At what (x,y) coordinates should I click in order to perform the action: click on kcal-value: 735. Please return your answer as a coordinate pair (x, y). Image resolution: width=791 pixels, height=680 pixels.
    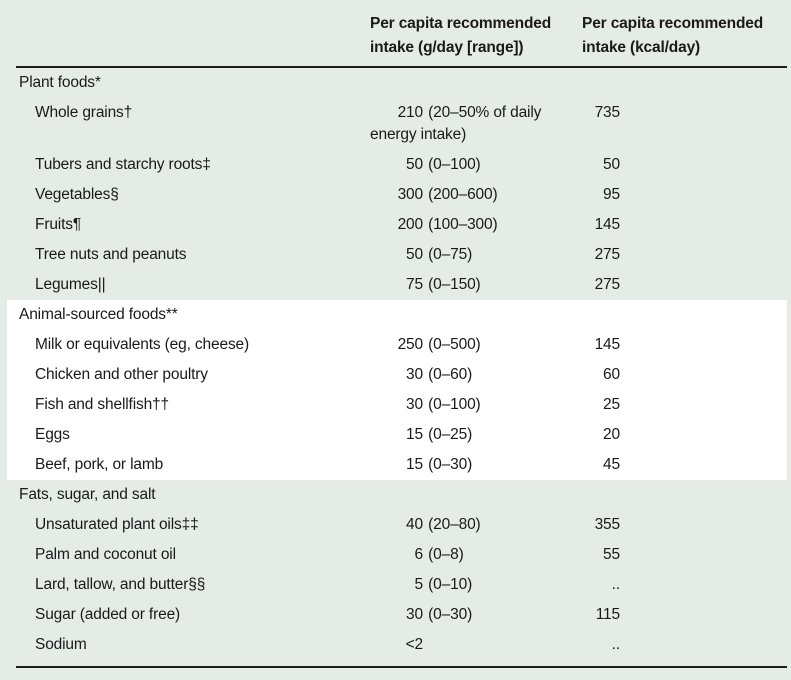
    Looking at the image, I should click on (607, 112).